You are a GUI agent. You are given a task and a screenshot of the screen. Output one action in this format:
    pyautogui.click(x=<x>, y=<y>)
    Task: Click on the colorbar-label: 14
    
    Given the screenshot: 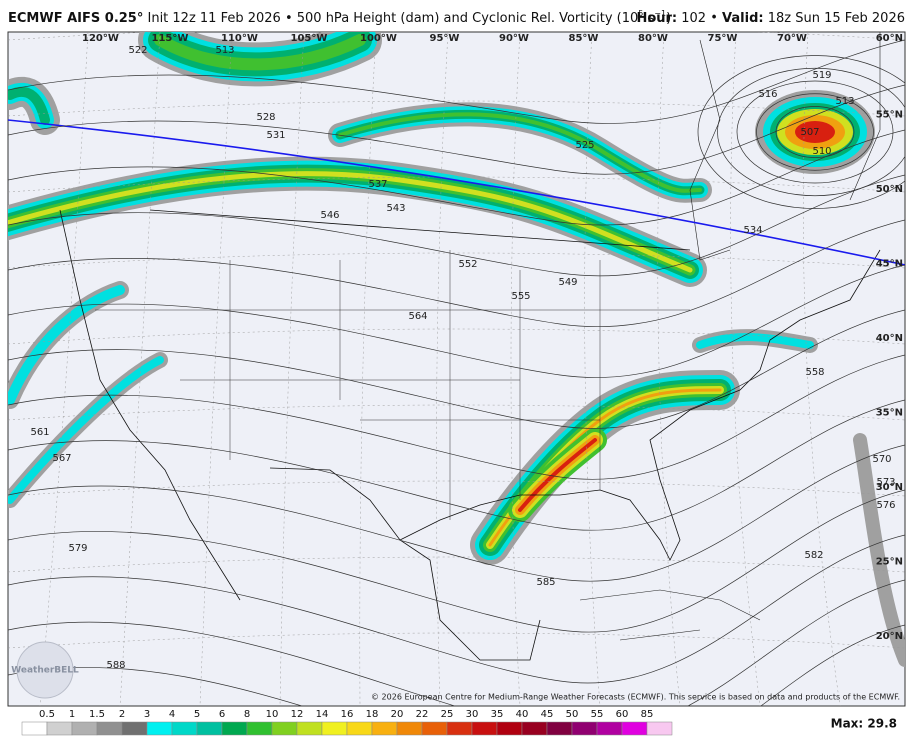 What is the action you would take?
    pyautogui.click(x=322, y=714)
    